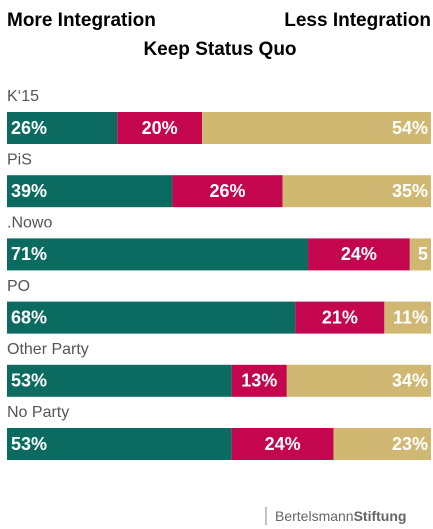 The image size is (433, 529). What do you see at coordinates (357, 20) in the screenshot?
I see `legend-entry: Less Integration` at bounding box center [357, 20].